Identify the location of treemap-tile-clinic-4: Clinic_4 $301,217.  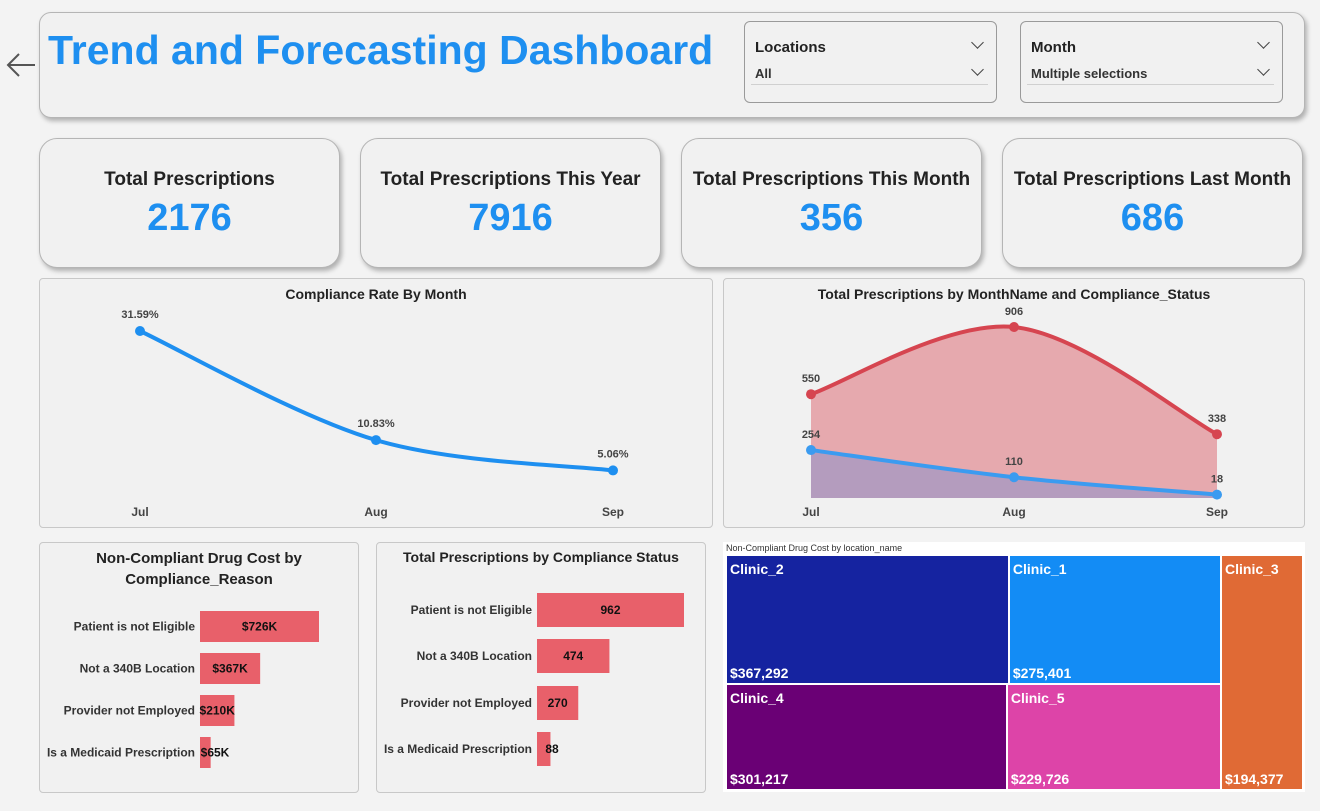
(866, 736).